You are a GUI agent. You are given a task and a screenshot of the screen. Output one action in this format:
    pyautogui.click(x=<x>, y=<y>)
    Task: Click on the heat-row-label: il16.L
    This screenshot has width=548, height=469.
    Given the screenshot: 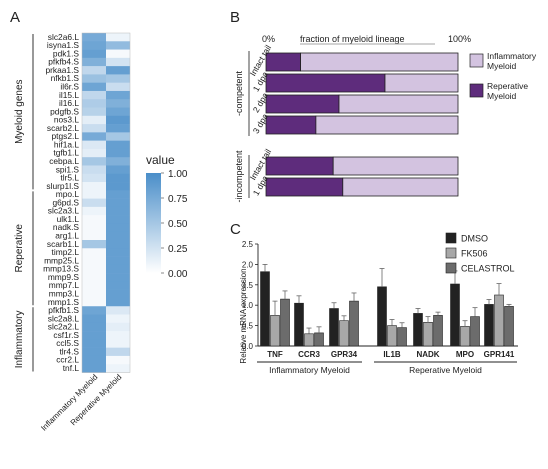 What is the action you would take?
    pyautogui.click(x=69, y=103)
    